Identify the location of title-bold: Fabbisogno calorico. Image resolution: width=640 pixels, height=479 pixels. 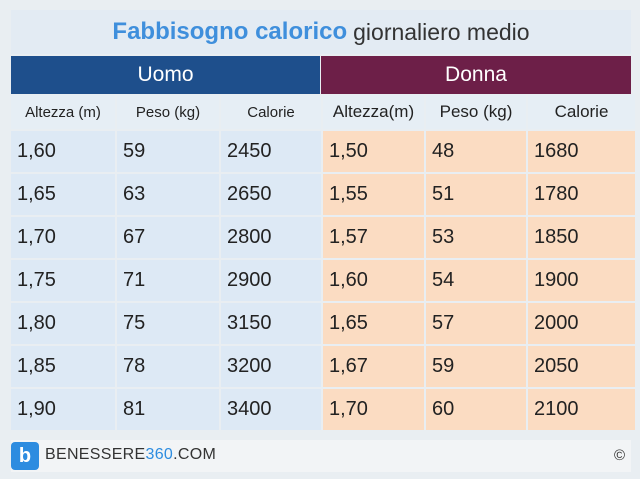
(230, 31).